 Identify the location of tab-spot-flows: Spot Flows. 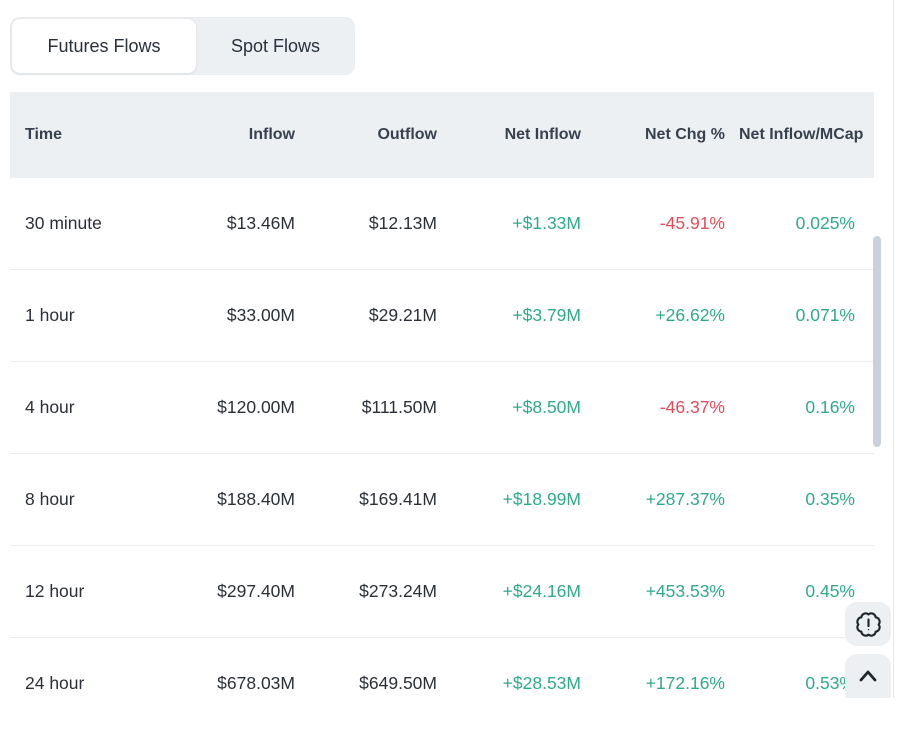
(275, 46).